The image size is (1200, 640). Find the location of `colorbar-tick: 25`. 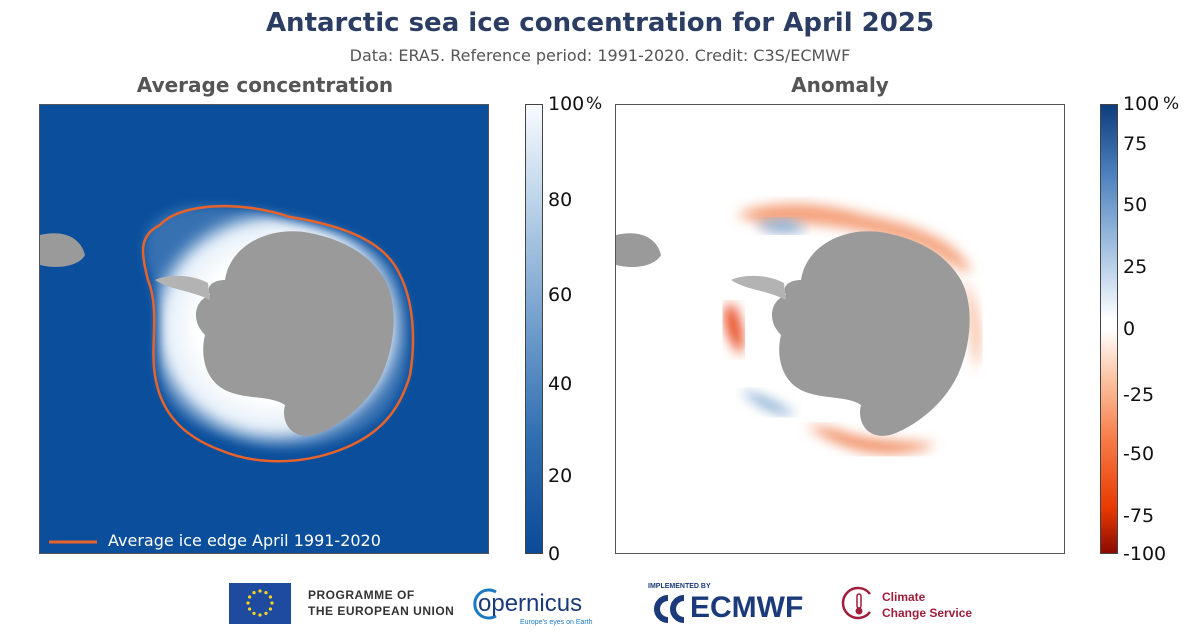

colorbar-tick: 25 is located at coordinates (1135, 267).